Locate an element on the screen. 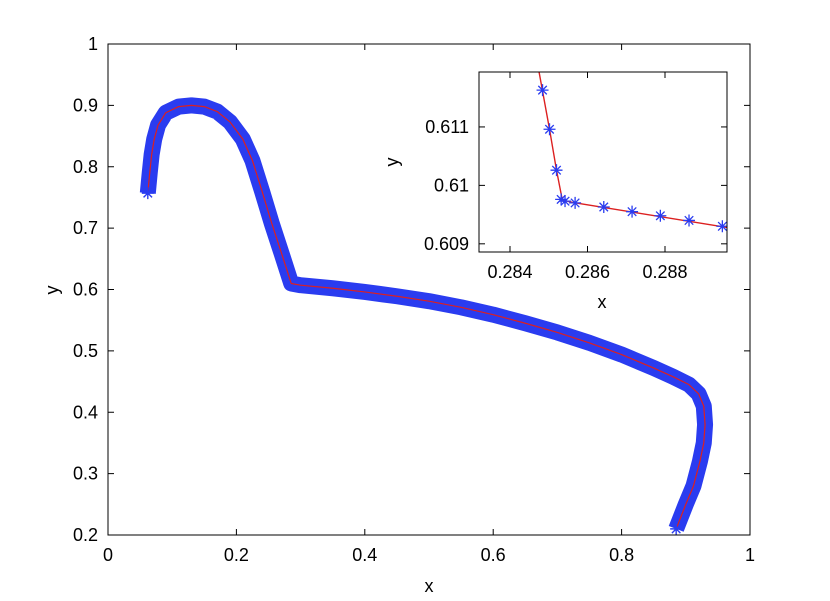  inset-x-ticks: 0.284 0.286 0.288 is located at coordinates (587, 177).